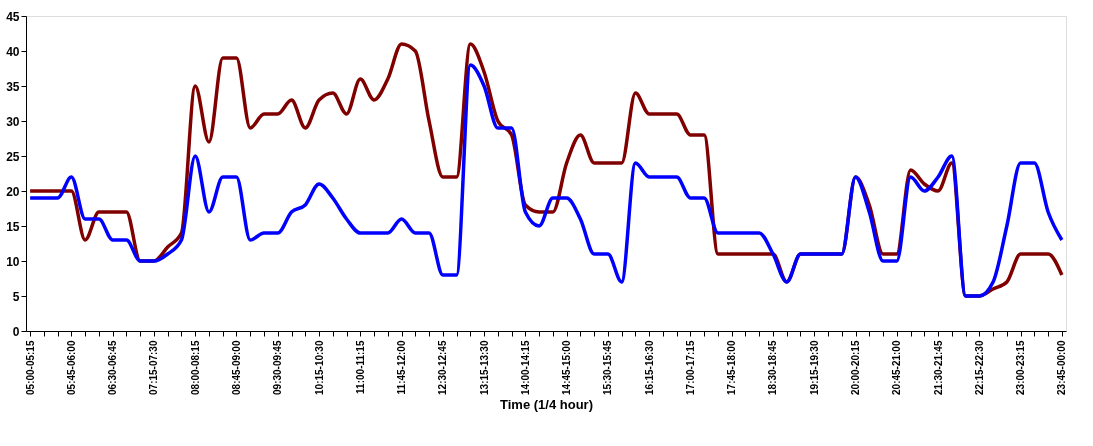 The height and width of the screenshot is (446, 1093). Describe the element at coordinates (1062, 367) in the screenshot. I see `x-tick-label: 23:45-00:00` at that location.